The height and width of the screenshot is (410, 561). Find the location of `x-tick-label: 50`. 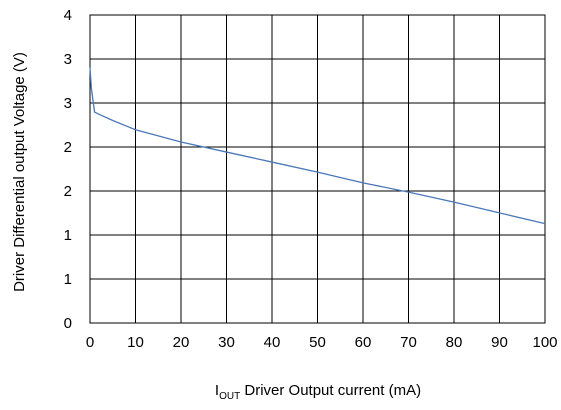

x-tick-label: 50 is located at coordinates (317, 342).